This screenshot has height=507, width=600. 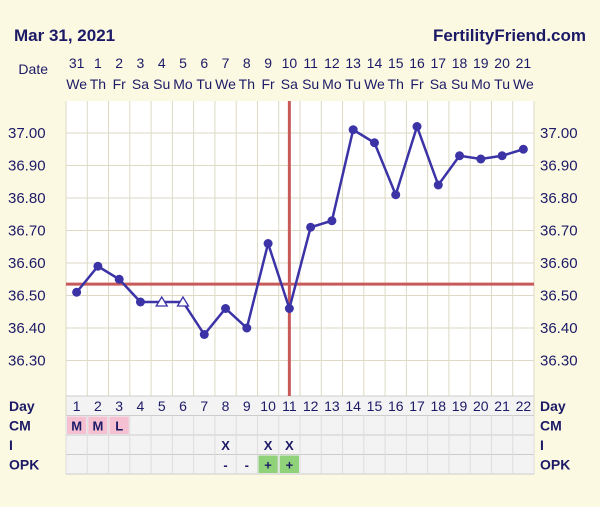 What do you see at coordinates (162, 63) in the screenshot?
I see `date-number: 4` at bounding box center [162, 63].